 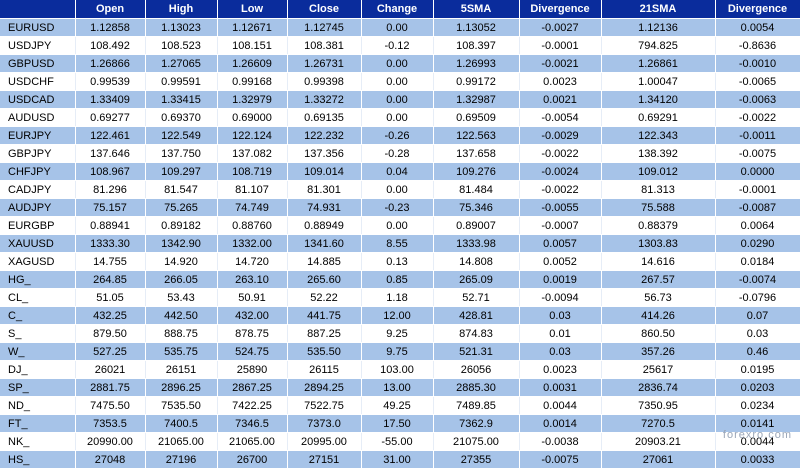 I want to click on value-cell: 14.808, so click(x=476, y=261).